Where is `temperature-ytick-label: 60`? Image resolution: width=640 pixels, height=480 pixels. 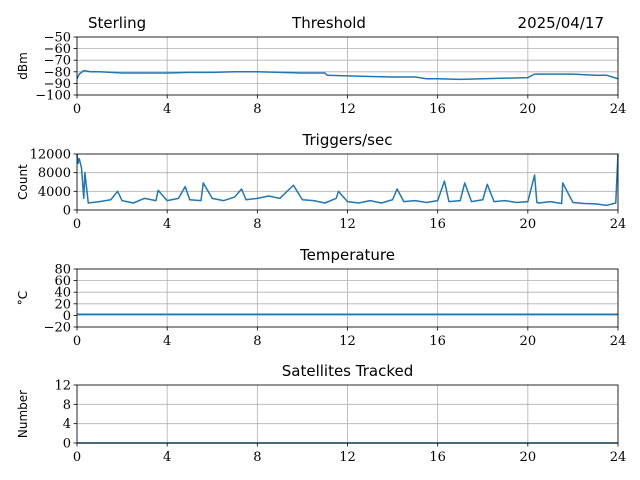
temperature-ytick-label: 60 is located at coordinates (62, 281).